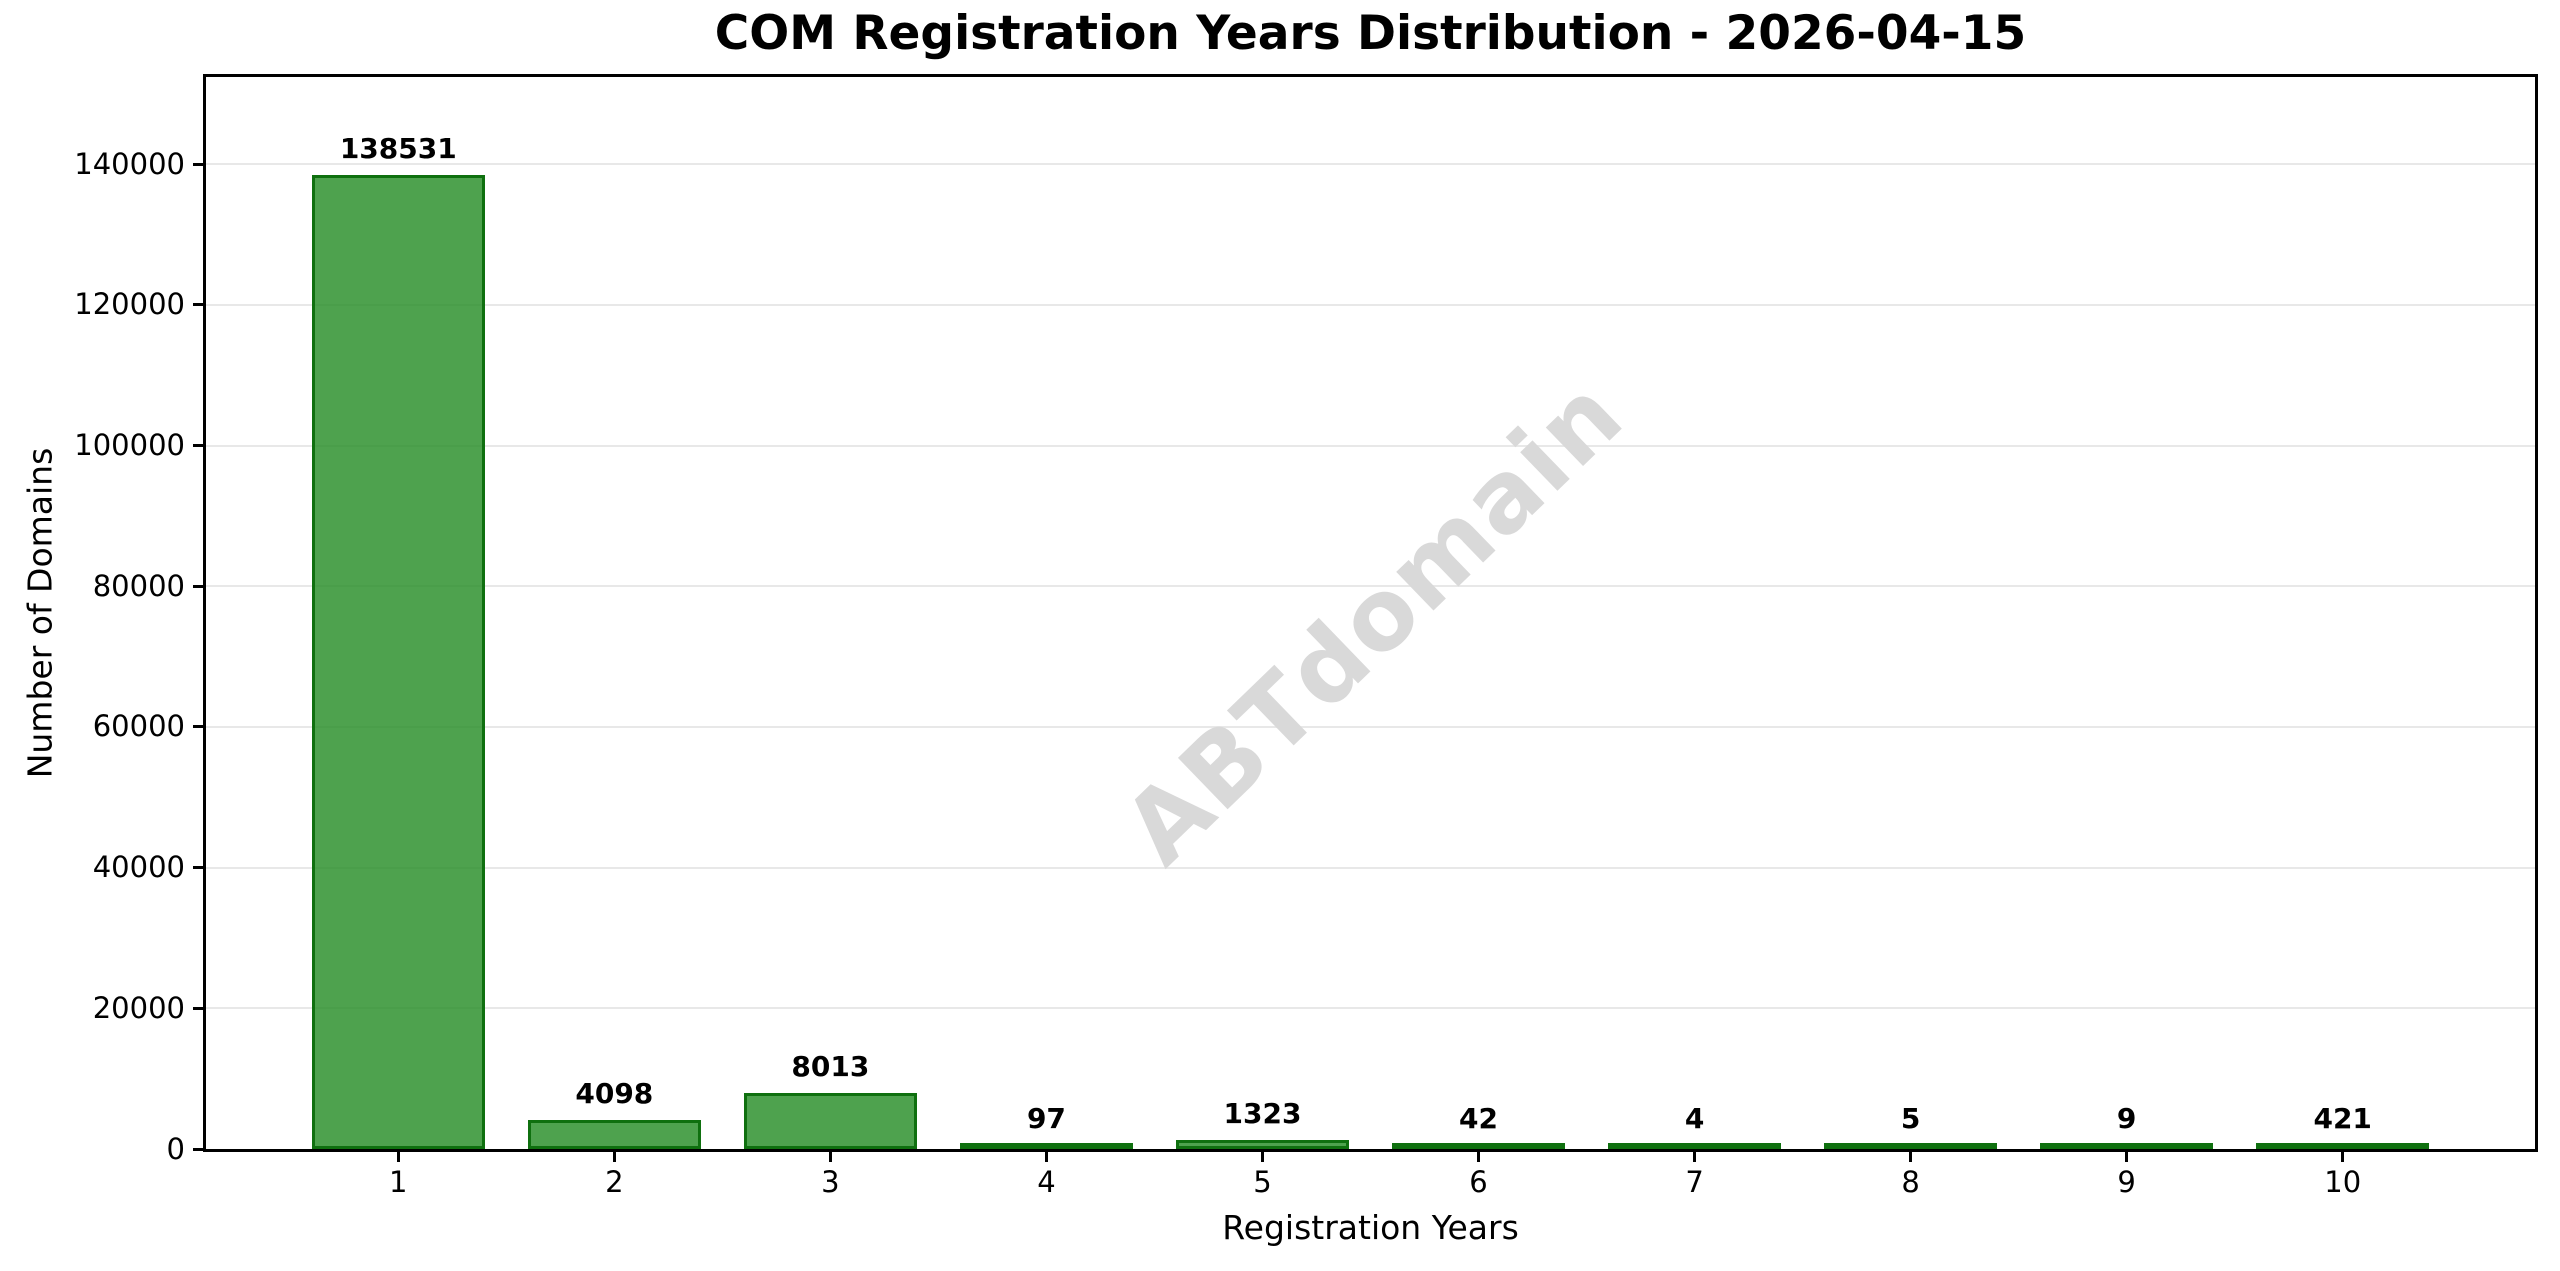  Describe the element at coordinates (129, 304) in the screenshot. I see `y-tick-label: 120000` at that location.